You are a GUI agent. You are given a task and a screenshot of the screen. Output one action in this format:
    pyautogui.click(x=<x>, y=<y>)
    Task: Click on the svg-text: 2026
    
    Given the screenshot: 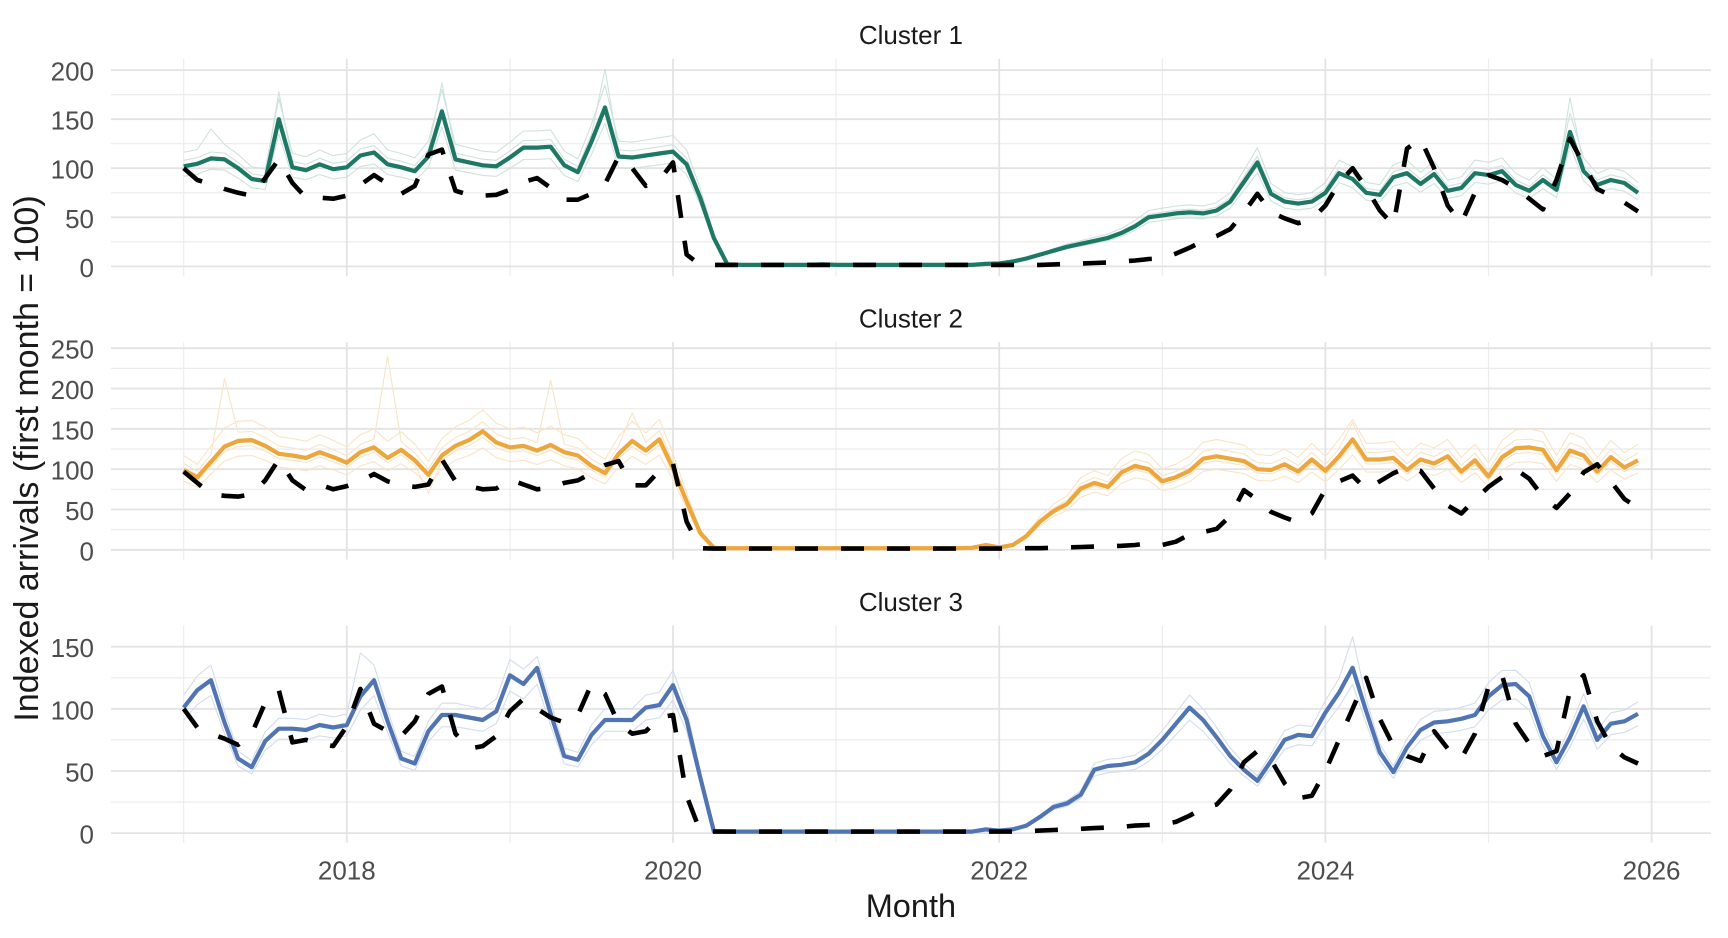 What is the action you would take?
    pyautogui.click(x=1652, y=871)
    